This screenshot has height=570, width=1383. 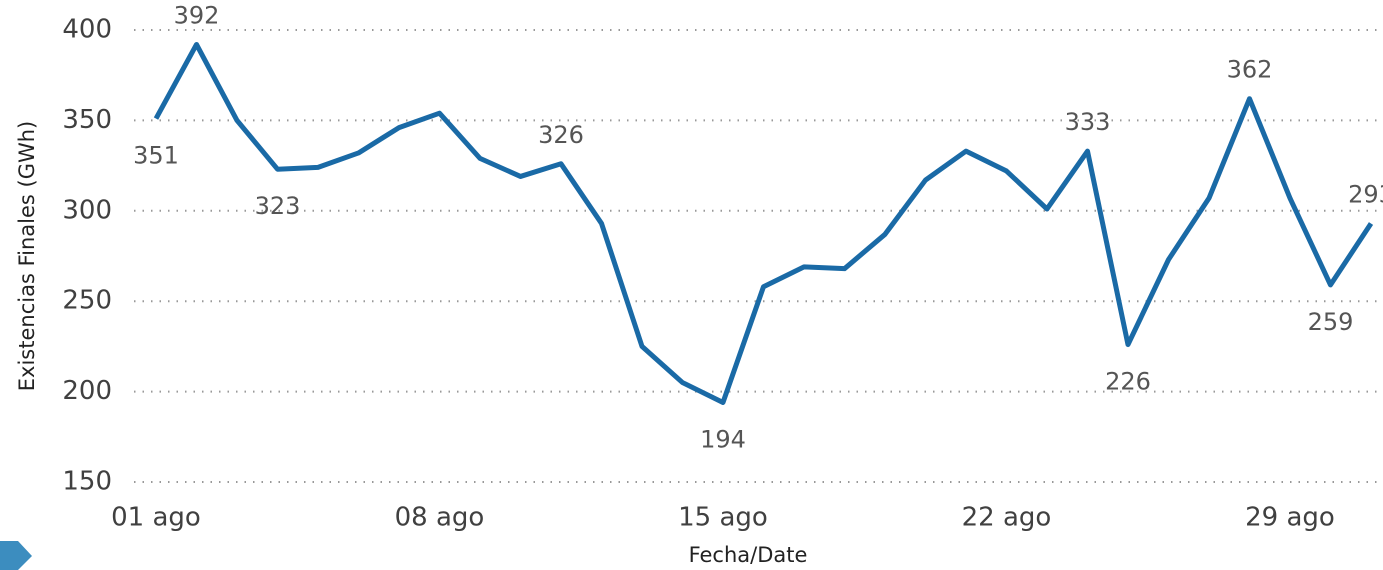 What do you see at coordinates (156, 156) in the screenshot?
I see `data-label: 351` at bounding box center [156, 156].